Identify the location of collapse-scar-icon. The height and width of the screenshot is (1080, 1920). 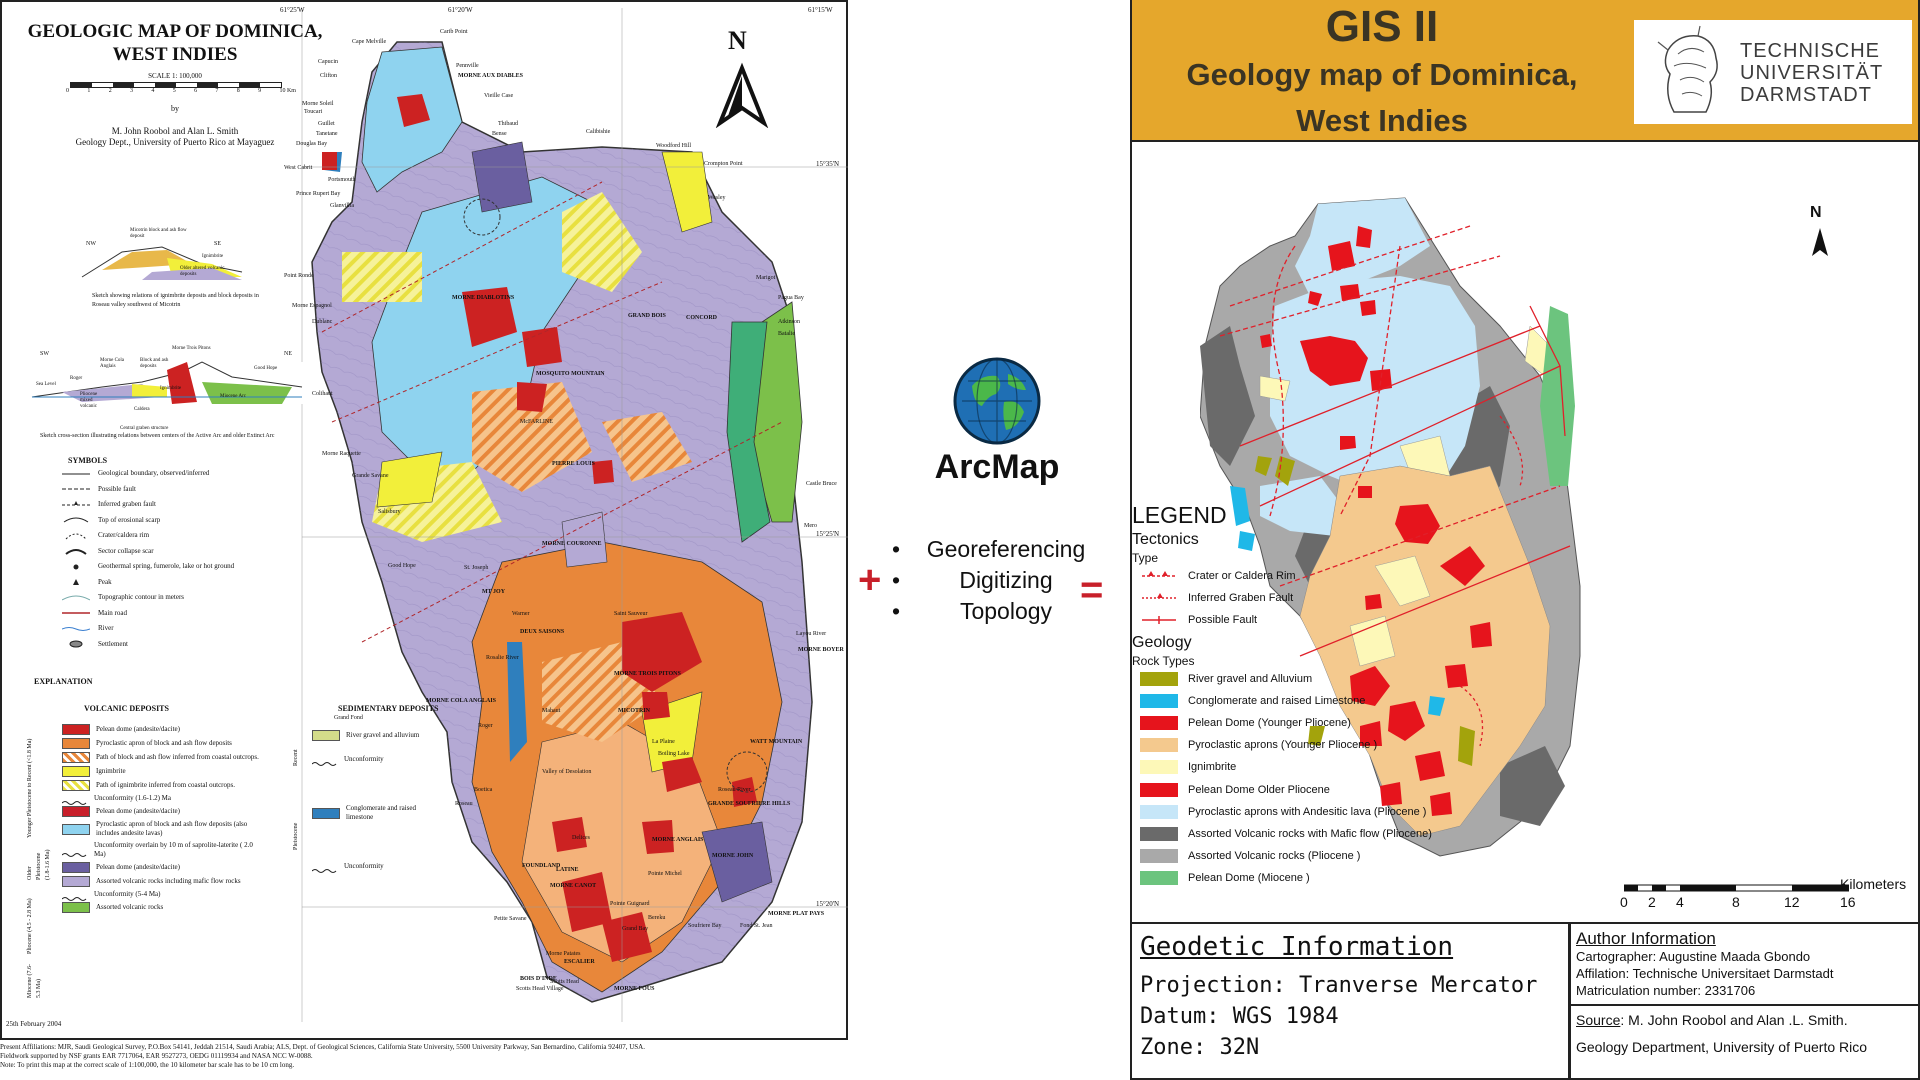
(76, 551).